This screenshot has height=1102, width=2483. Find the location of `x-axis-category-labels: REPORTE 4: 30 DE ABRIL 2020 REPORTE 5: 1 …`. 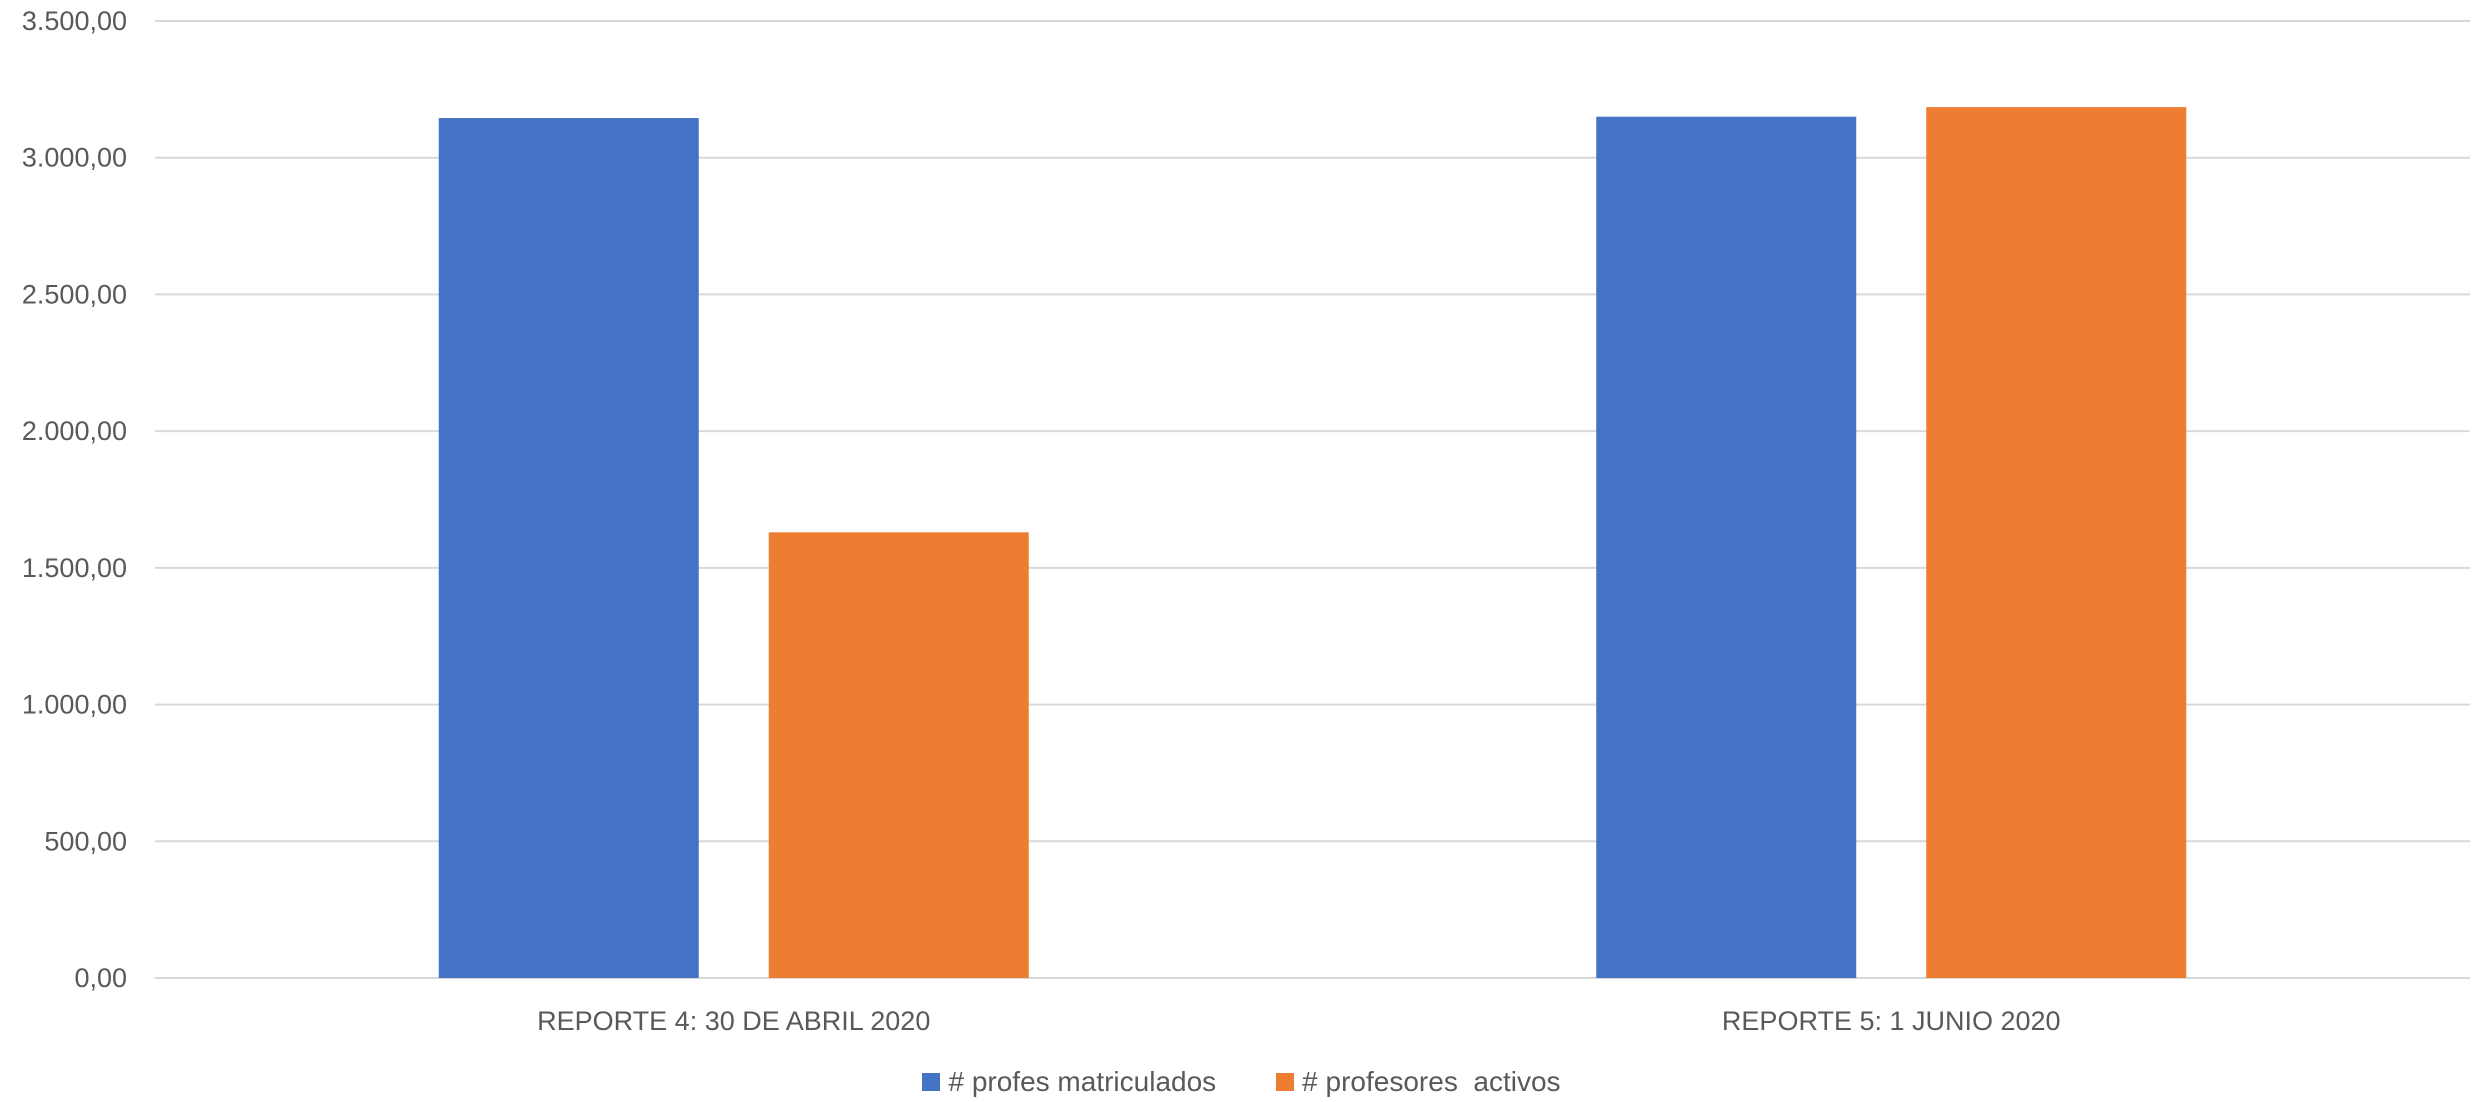

x-axis-category-labels: REPORTE 4: 30 DE ABRIL 2020 REPORTE 5: 1 … is located at coordinates (1298, 1021).